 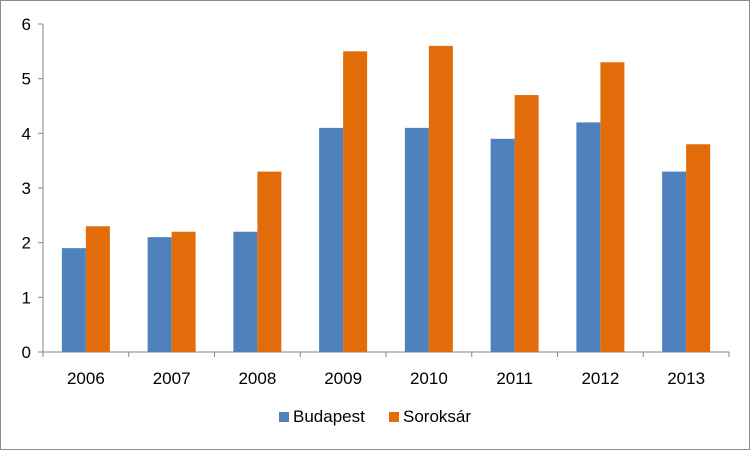 What do you see at coordinates (429, 378) in the screenshot?
I see `x-tick-label: 2010` at bounding box center [429, 378].